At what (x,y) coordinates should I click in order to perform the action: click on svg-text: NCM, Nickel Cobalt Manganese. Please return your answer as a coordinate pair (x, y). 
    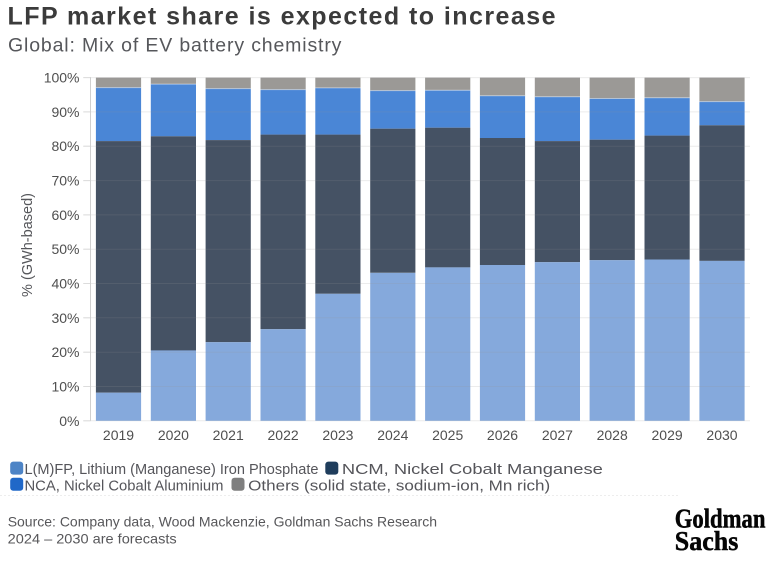
    Looking at the image, I should click on (472, 470).